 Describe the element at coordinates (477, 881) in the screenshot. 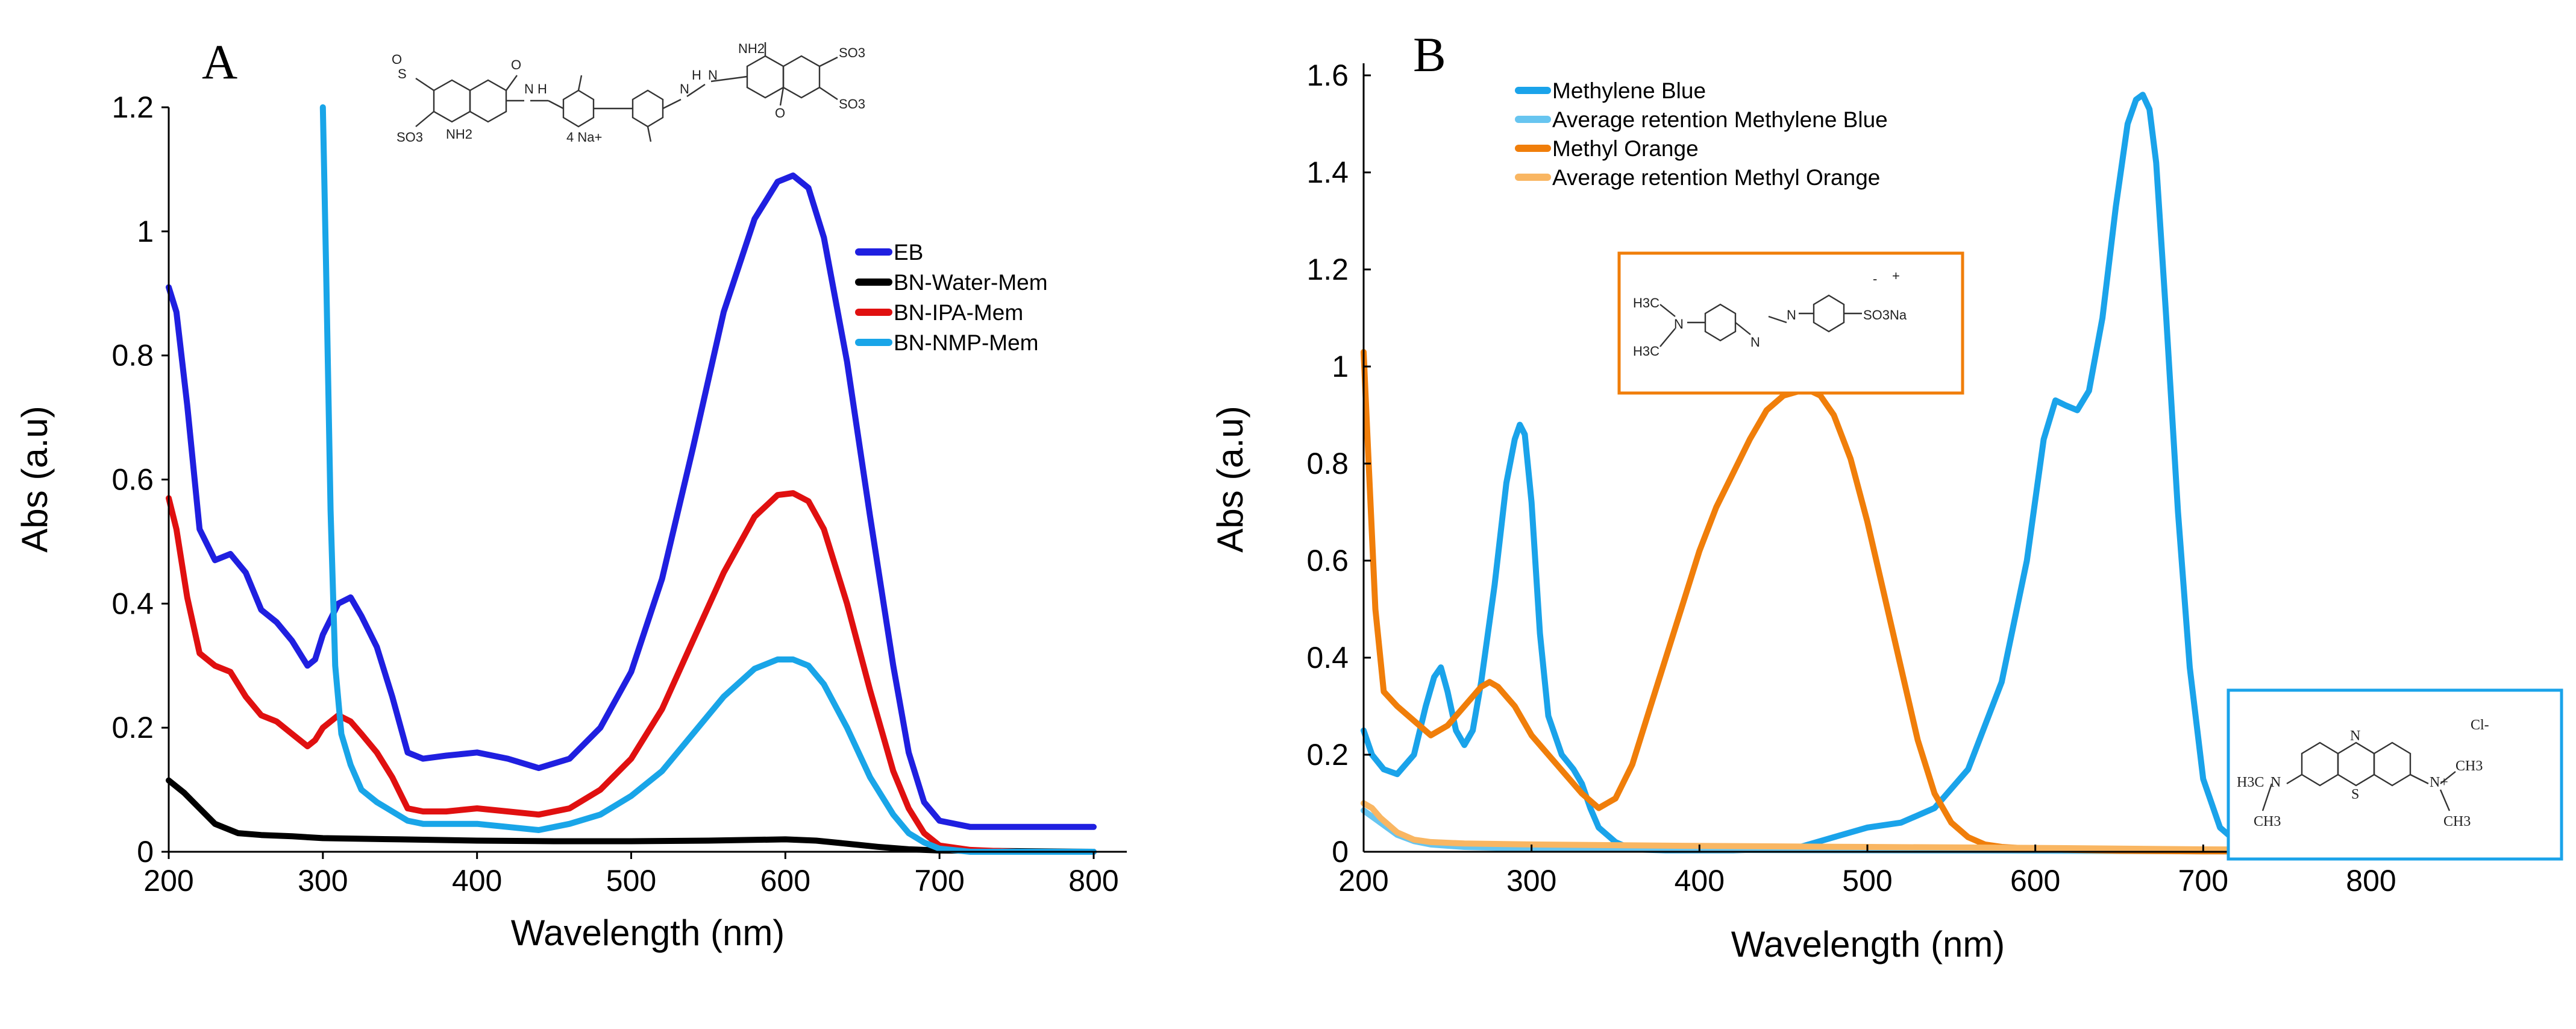

I see `panel-a-x-tick-label: 400` at that location.